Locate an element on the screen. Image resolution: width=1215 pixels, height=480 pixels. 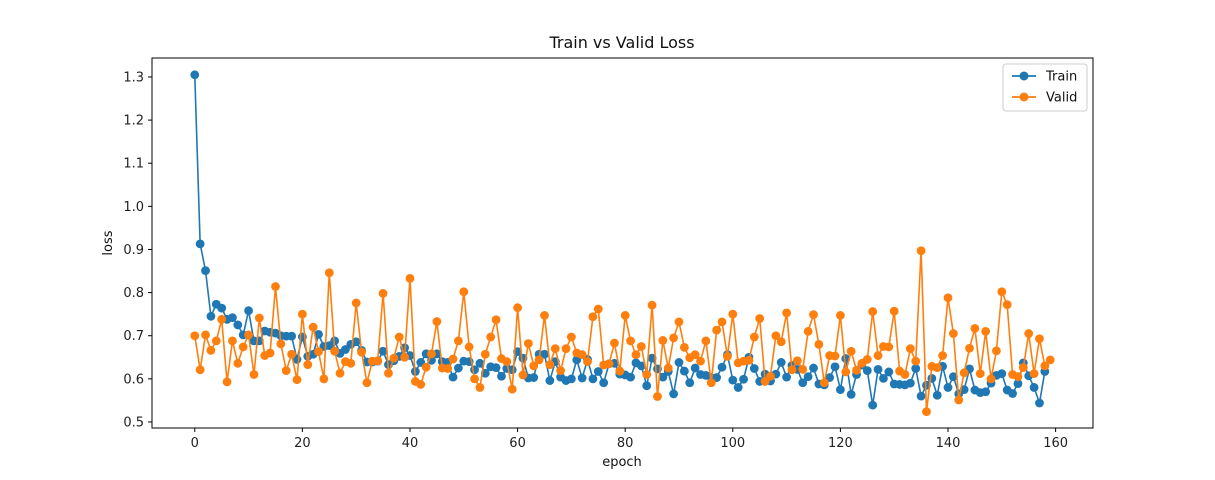
y-axis-label: loss is located at coordinates (108, 242).